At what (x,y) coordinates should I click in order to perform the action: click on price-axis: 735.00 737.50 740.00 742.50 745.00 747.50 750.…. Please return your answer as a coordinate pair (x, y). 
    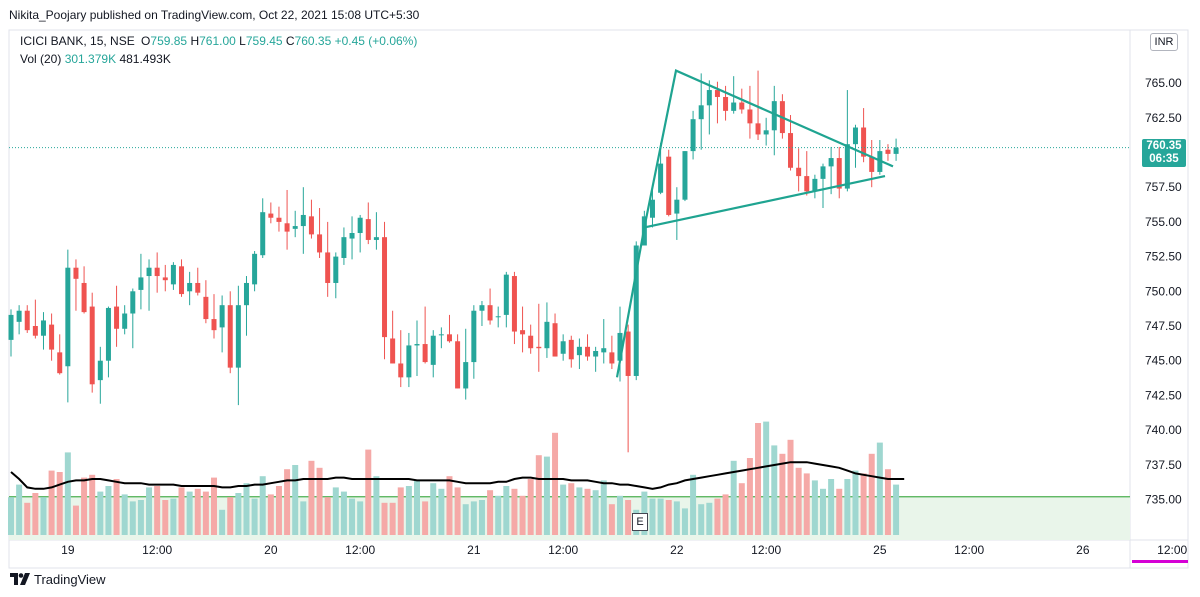
    Looking at the image, I should click on (1163, 291).